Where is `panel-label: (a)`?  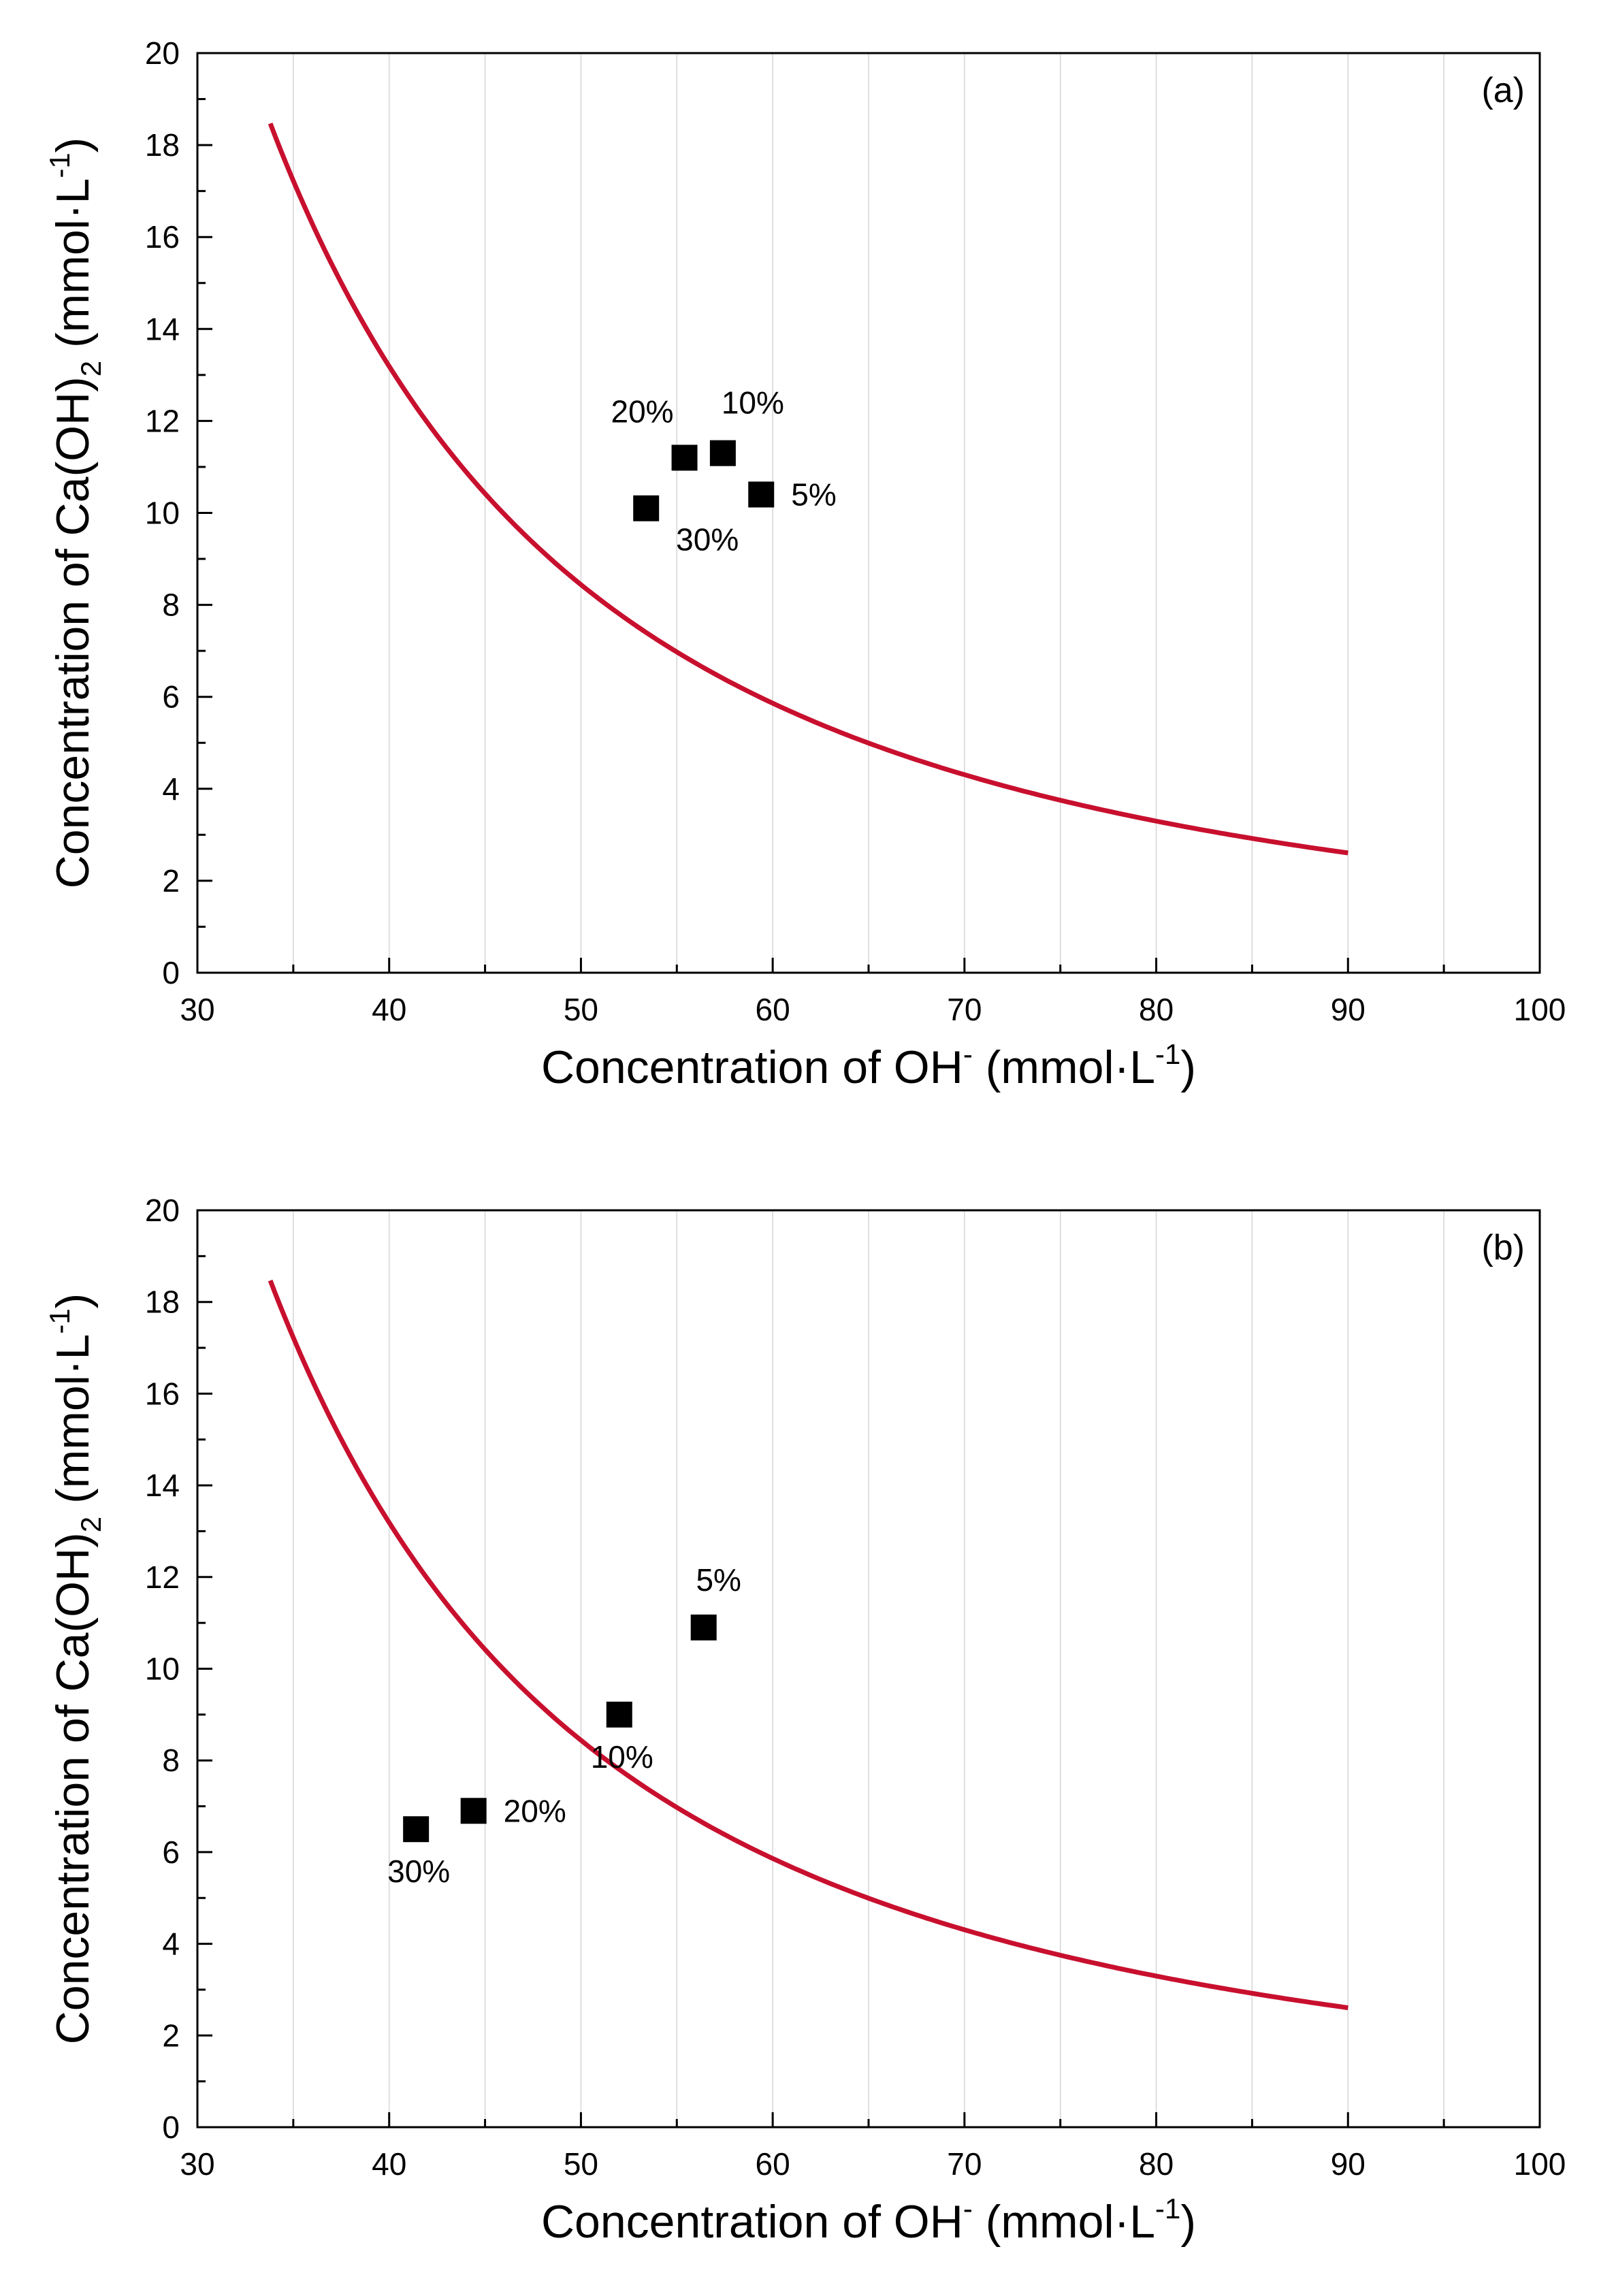 panel-label: (a) is located at coordinates (1503, 90).